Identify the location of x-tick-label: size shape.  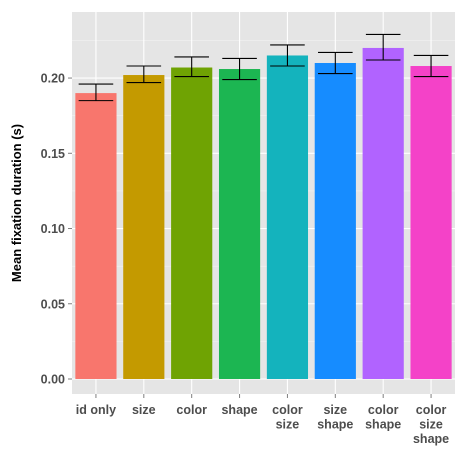
(335, 417).